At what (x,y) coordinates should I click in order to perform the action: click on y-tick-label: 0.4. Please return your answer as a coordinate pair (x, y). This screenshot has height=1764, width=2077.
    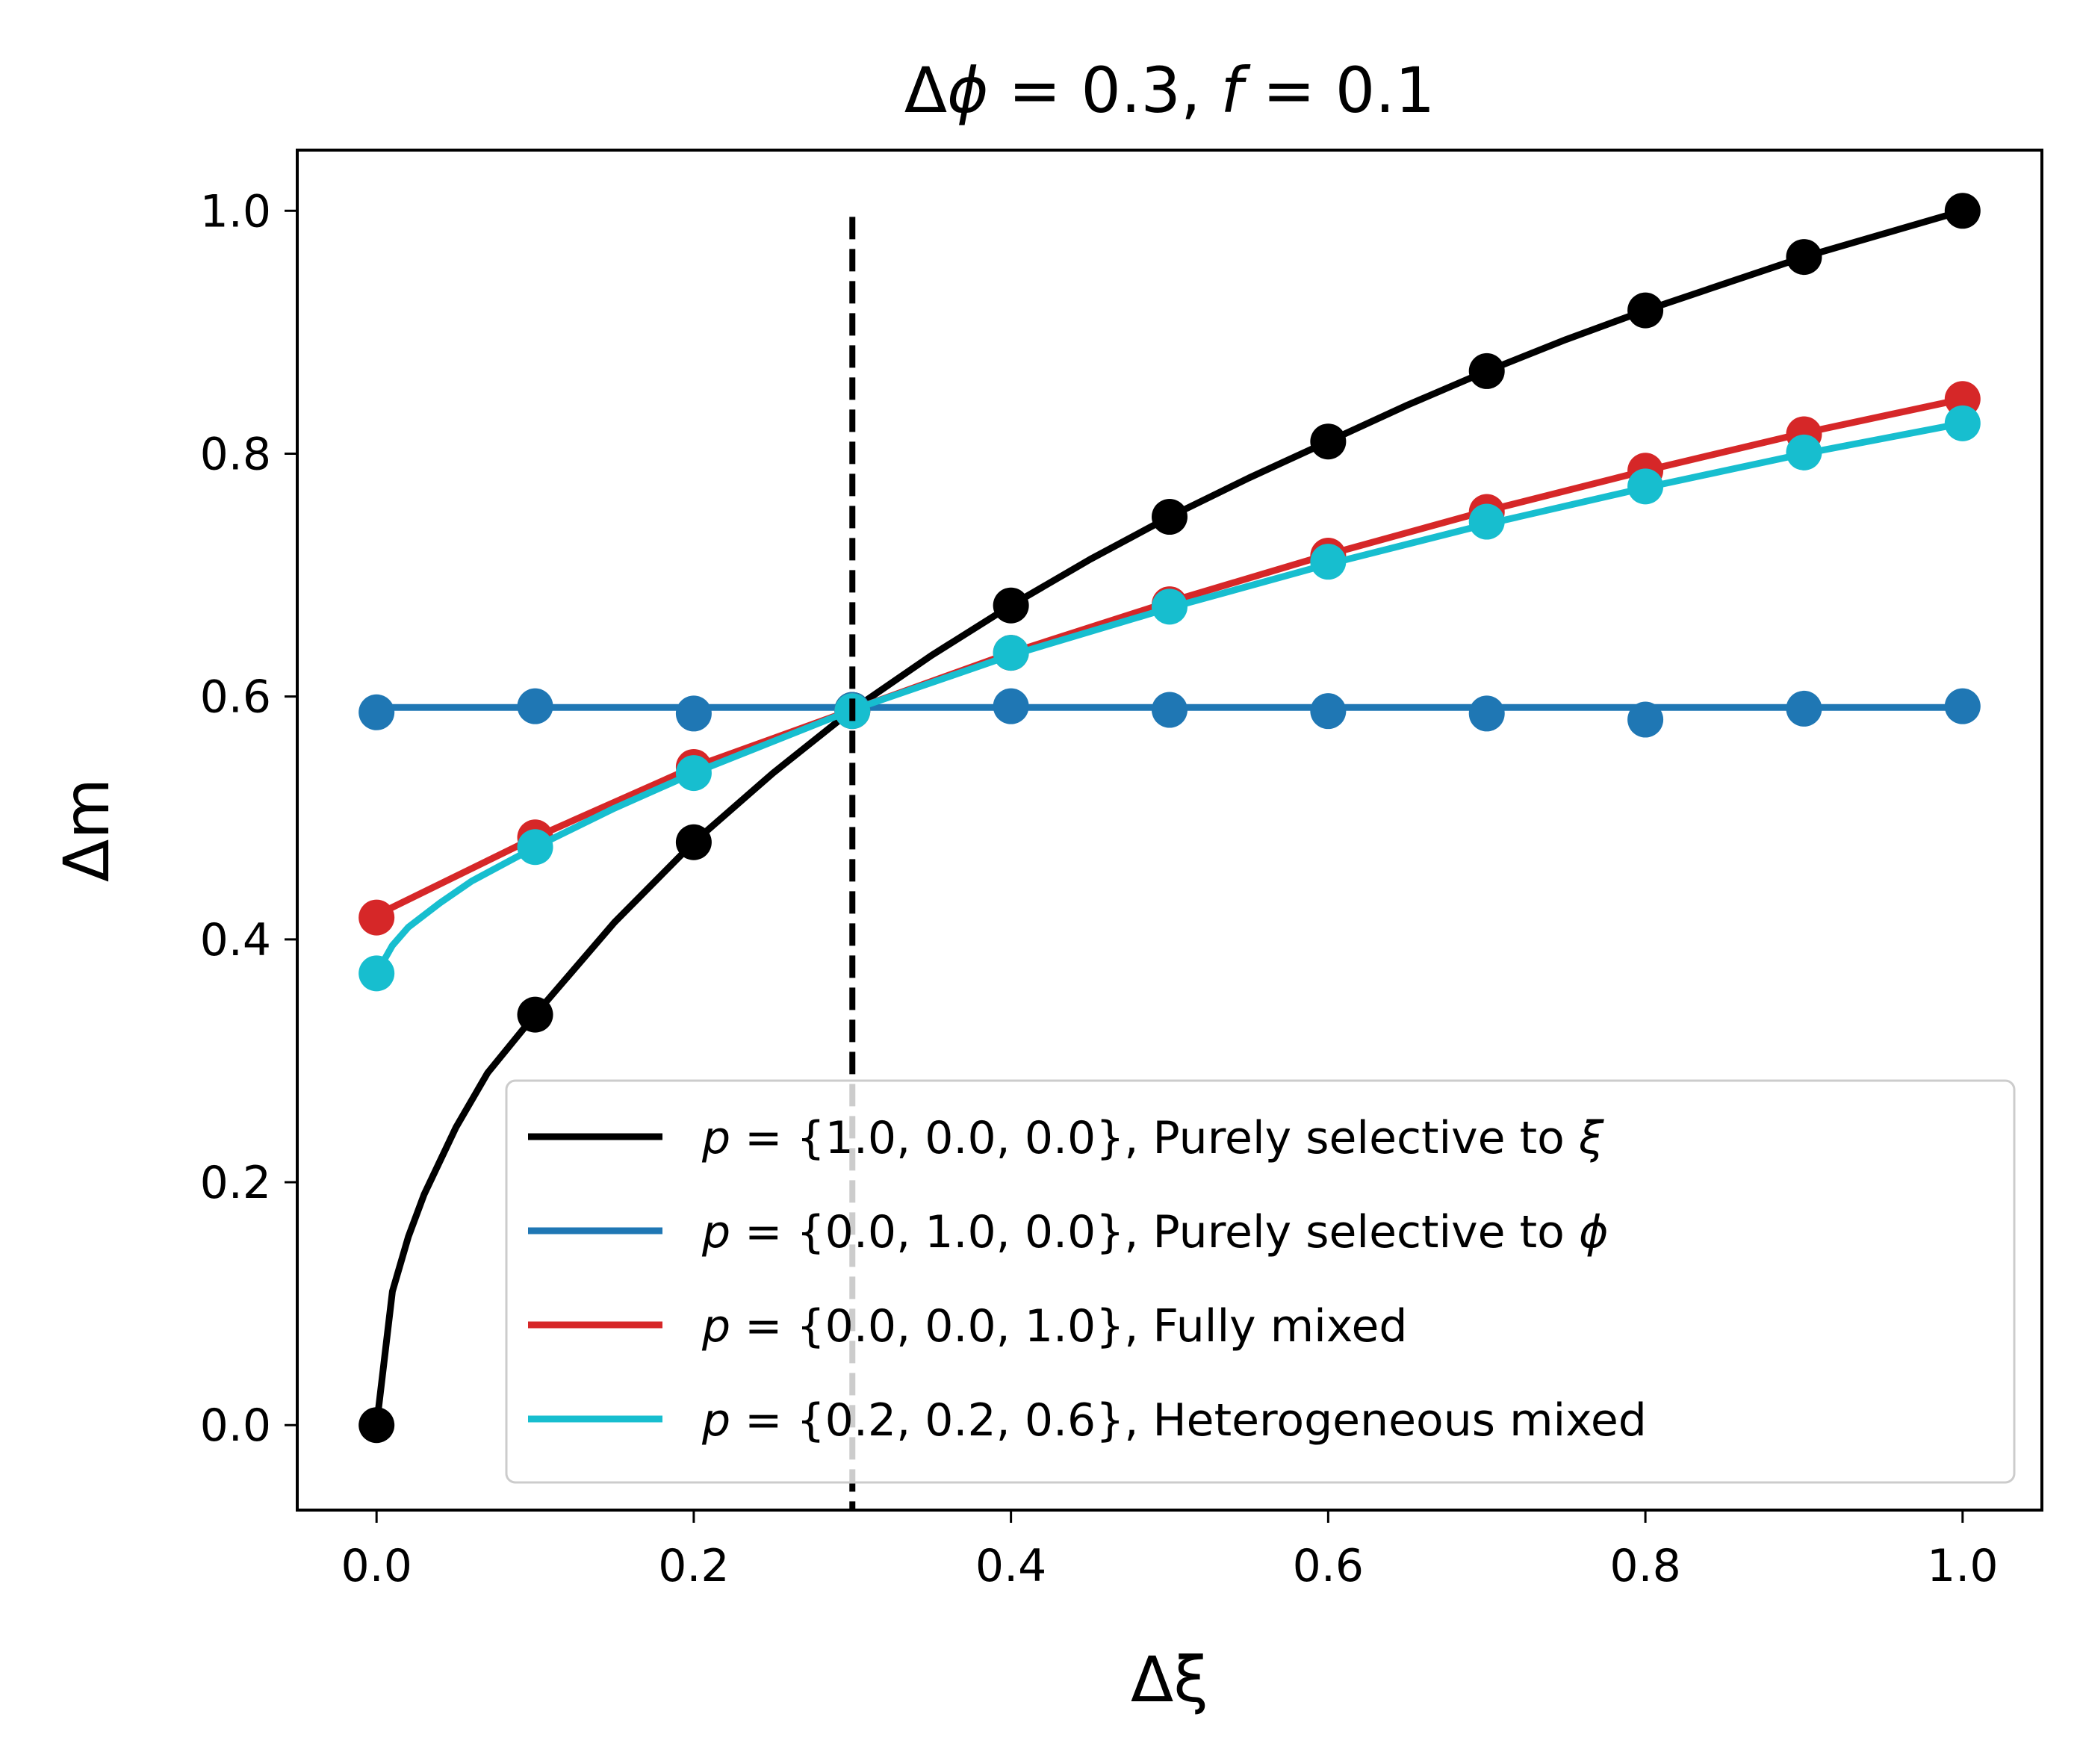
    Looking at the image, I should click on (235, 940).